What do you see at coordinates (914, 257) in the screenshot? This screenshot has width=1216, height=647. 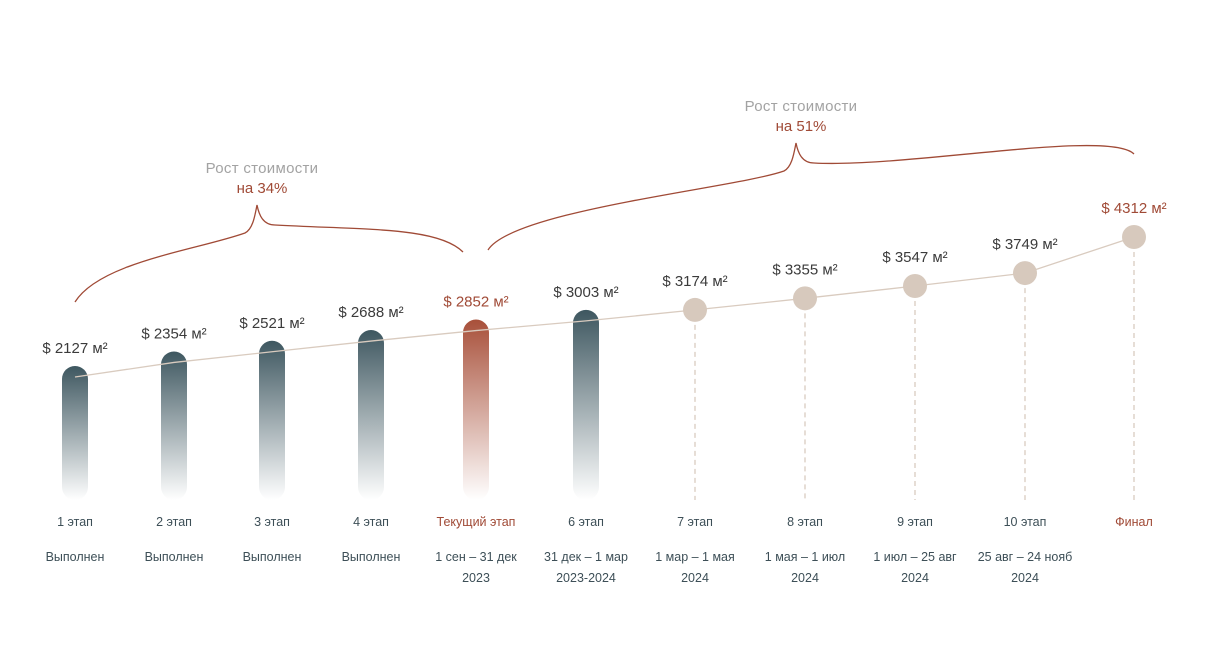 I see `price-label: $ 3547 м²` at bounding box center [914, 257].